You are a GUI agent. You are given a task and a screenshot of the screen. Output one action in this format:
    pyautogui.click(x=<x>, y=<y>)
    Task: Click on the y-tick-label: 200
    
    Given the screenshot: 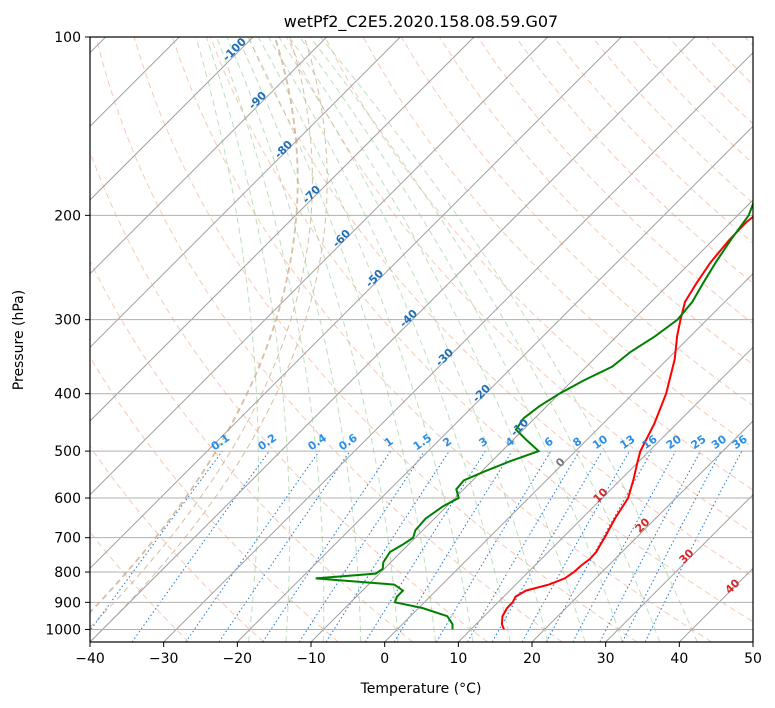 What is the action you would take?
    pyautogui.click(x=67, y=216)
    